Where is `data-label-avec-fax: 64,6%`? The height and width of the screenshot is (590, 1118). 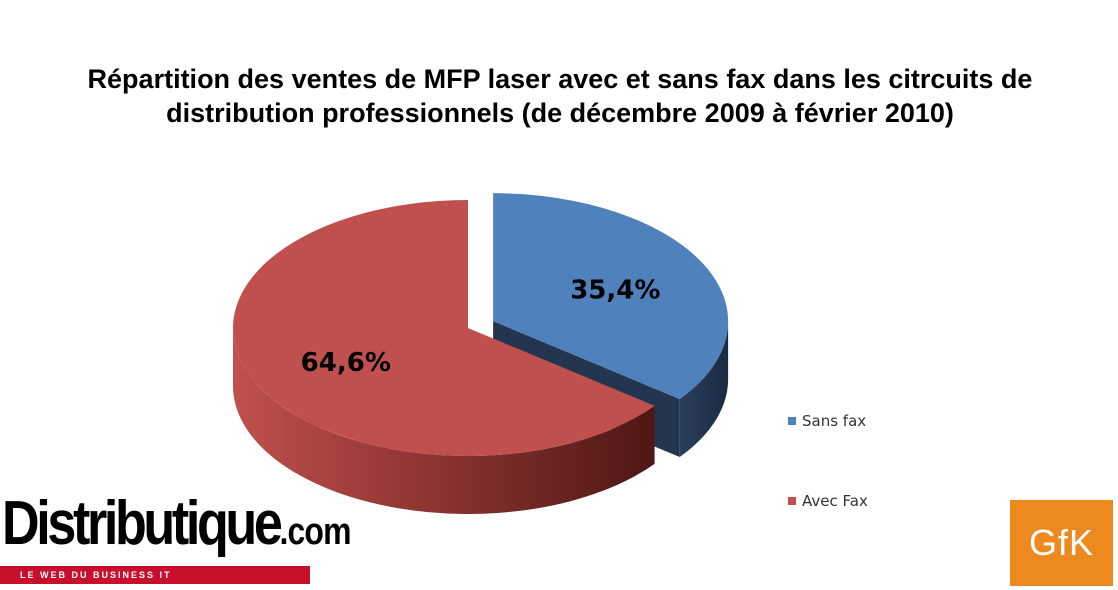
data-label-avec-fax: 64,6% is located at coordinates (346, 363).